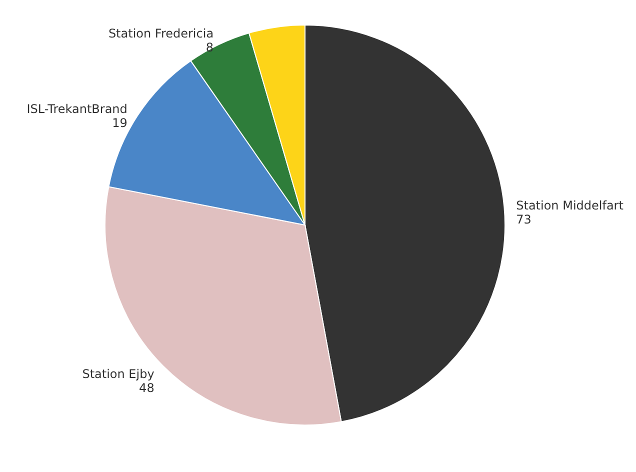 The image size is (636, 472). Describe the element at coordinates (120, 123) in the screenshot. I see `data-label: 19` at that location.